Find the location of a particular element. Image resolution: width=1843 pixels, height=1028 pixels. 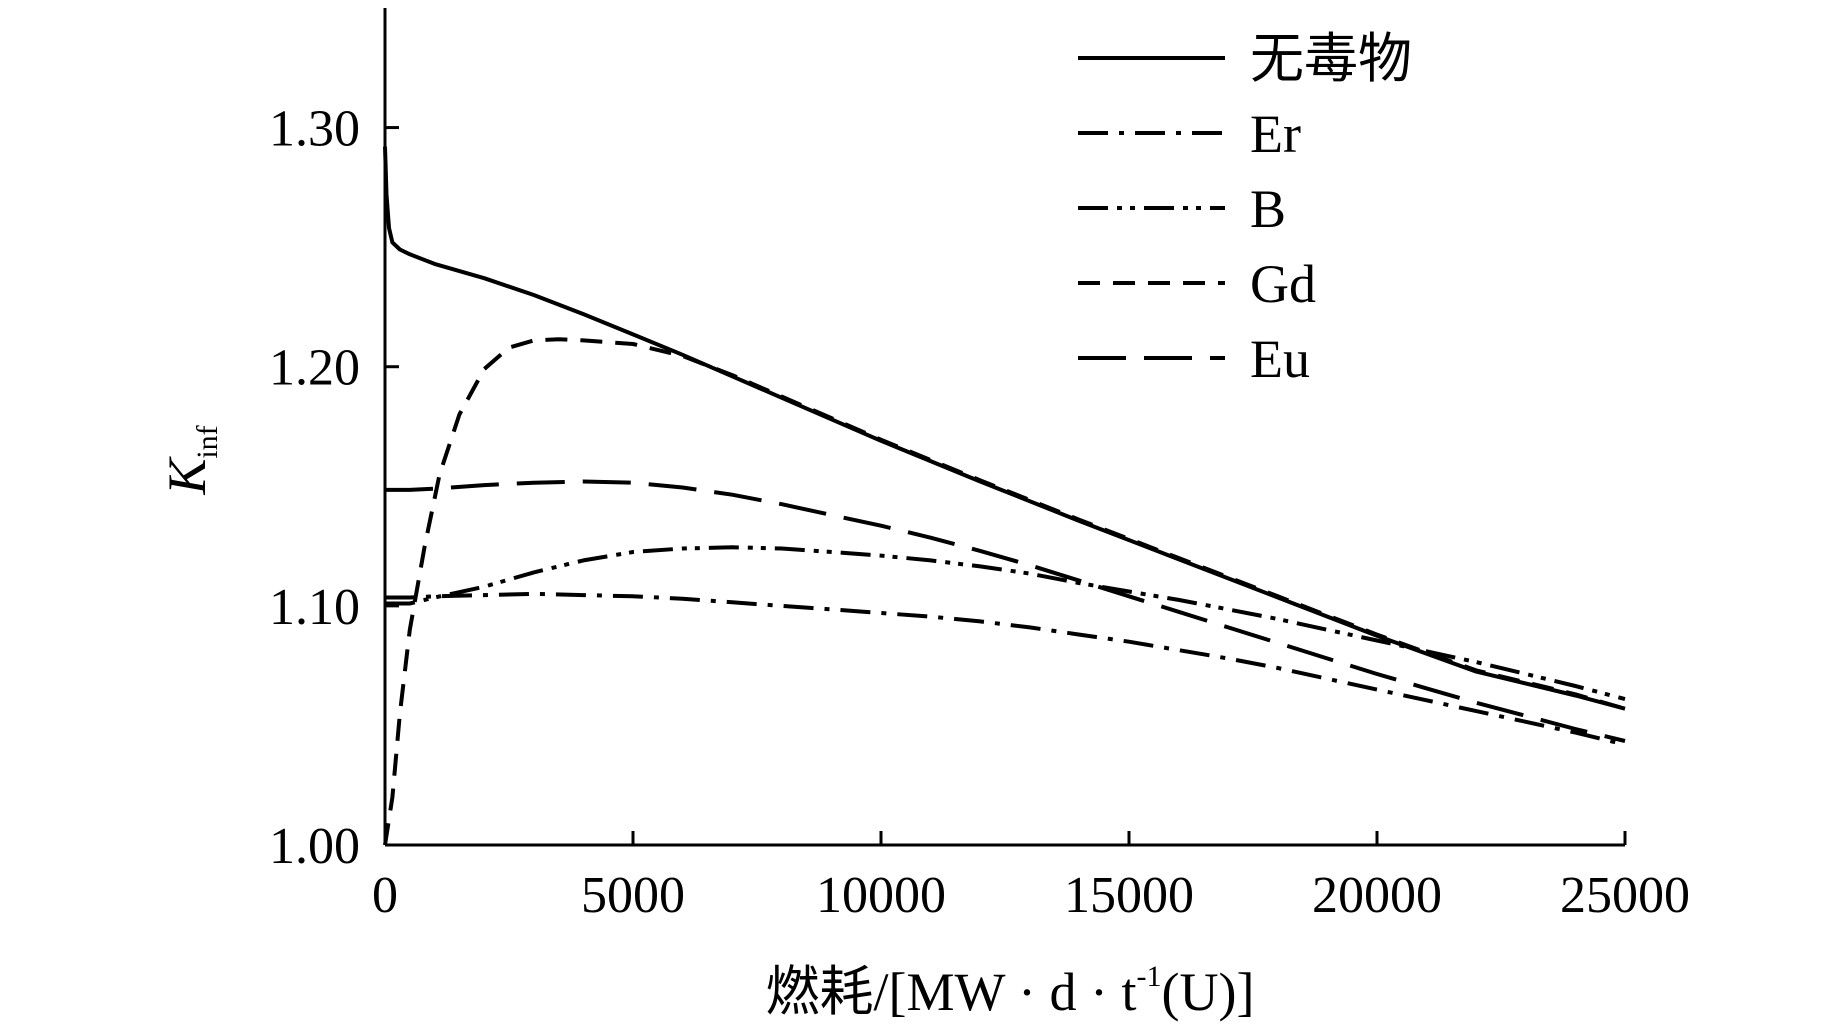

y-axis-title-sub: inf is located at coordinates (207, 441).